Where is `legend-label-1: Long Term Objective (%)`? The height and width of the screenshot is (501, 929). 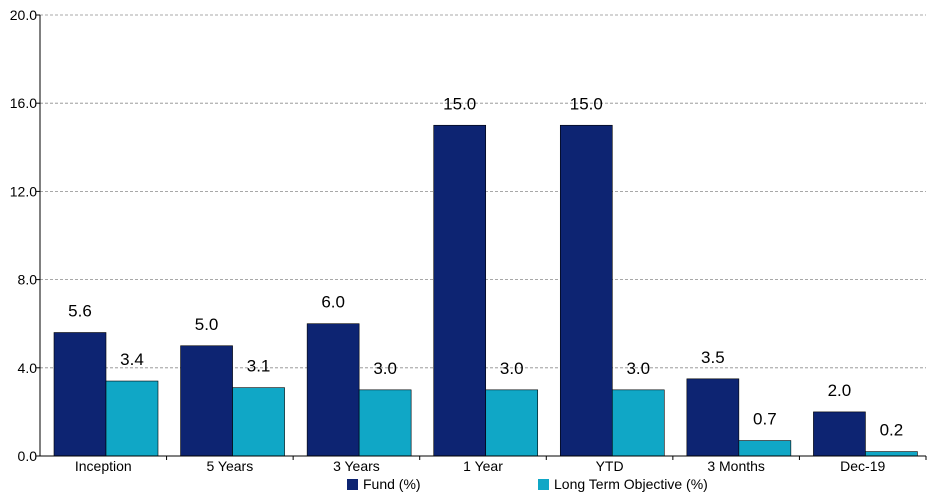
legend-label-1: Long Term Objective (%) is located at coordinates (631, 484).